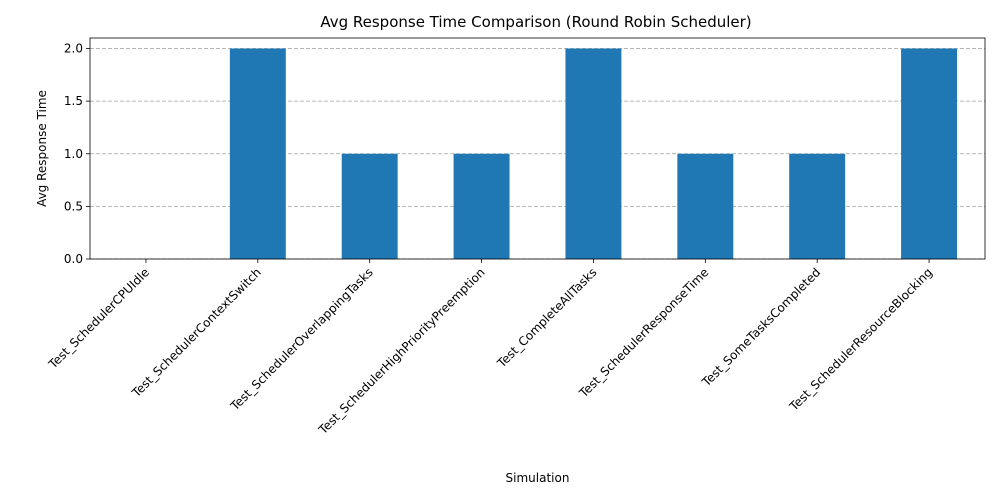 This screenshot has width=1000, height=500. I want to click on y-tick-label: 2.0, so click(73, 49).